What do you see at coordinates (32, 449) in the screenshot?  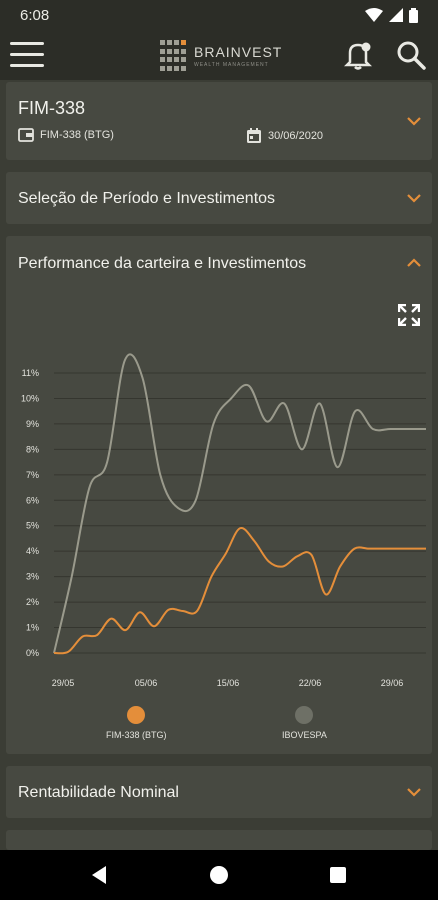 I see `y-tick-label: 8%` at bounding box center [32, 449].